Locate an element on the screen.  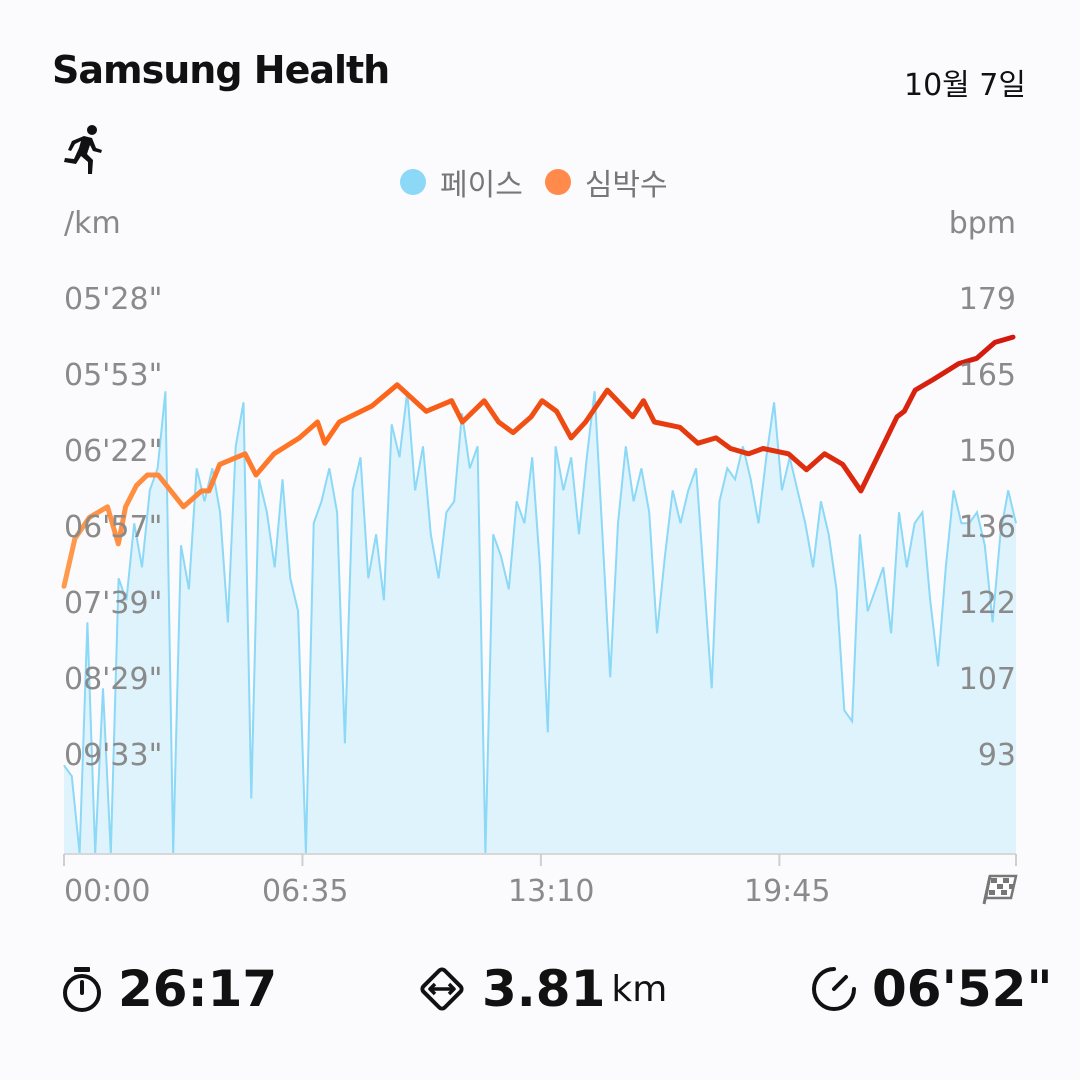
pace-tick: 06'57" is located at coordinates (113, 527).